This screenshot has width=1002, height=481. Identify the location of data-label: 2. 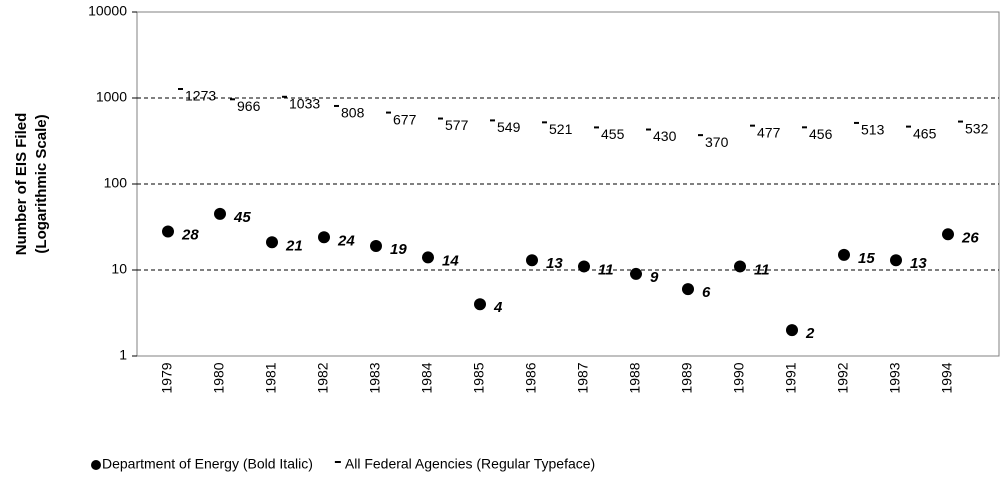
(810, 333).